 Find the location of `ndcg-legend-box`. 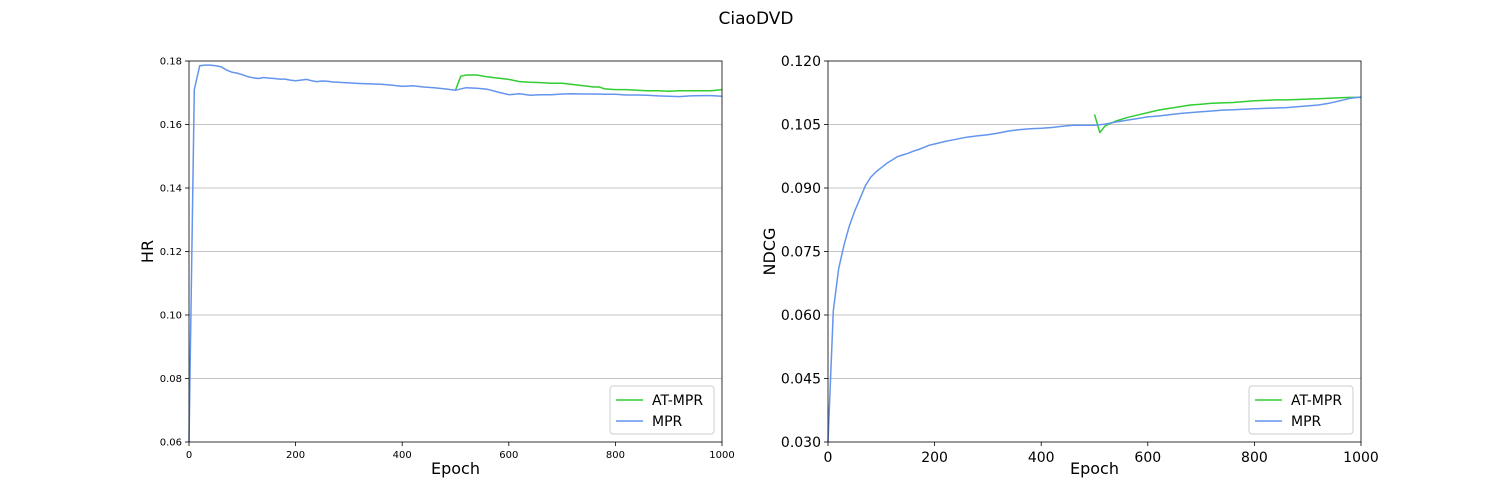

ndcg-legend-box is located at coordinates (1301, 410).